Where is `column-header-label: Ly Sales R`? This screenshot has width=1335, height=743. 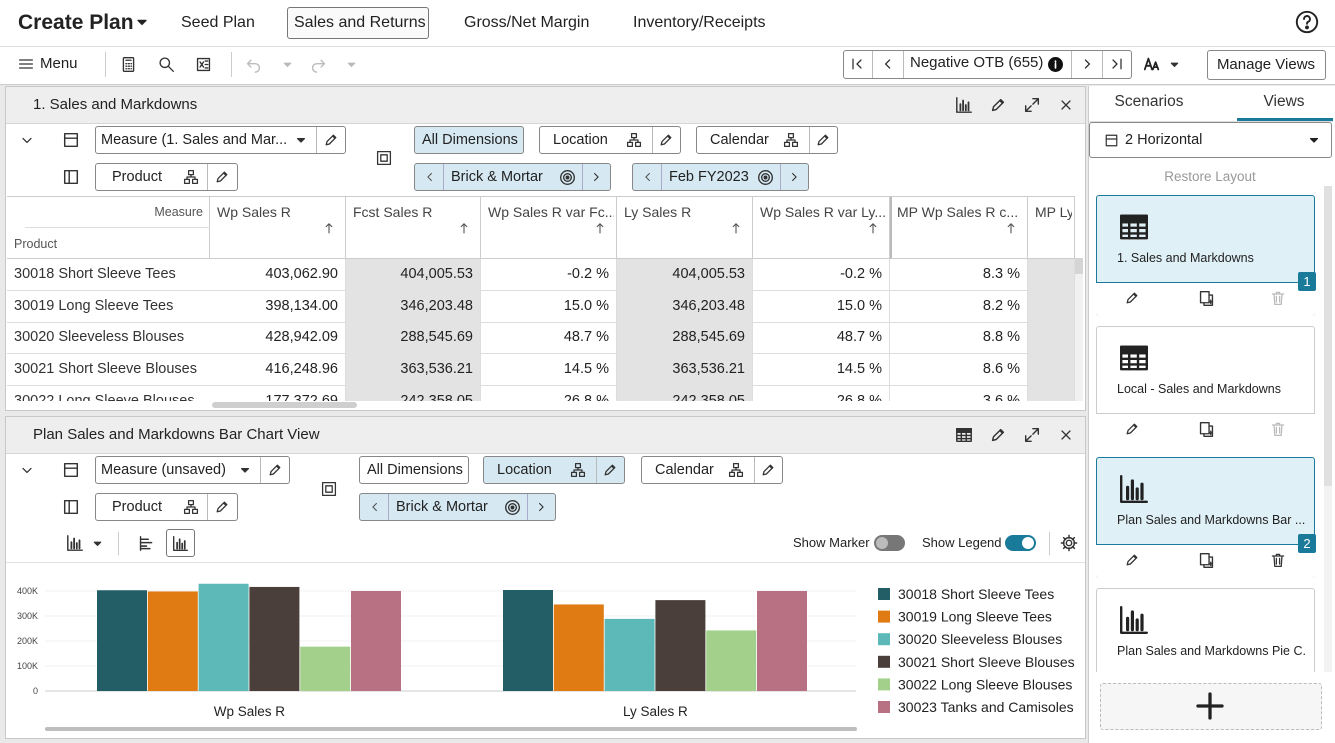 column-header-label: Ly Sales R is located at coordinates (658, 212).